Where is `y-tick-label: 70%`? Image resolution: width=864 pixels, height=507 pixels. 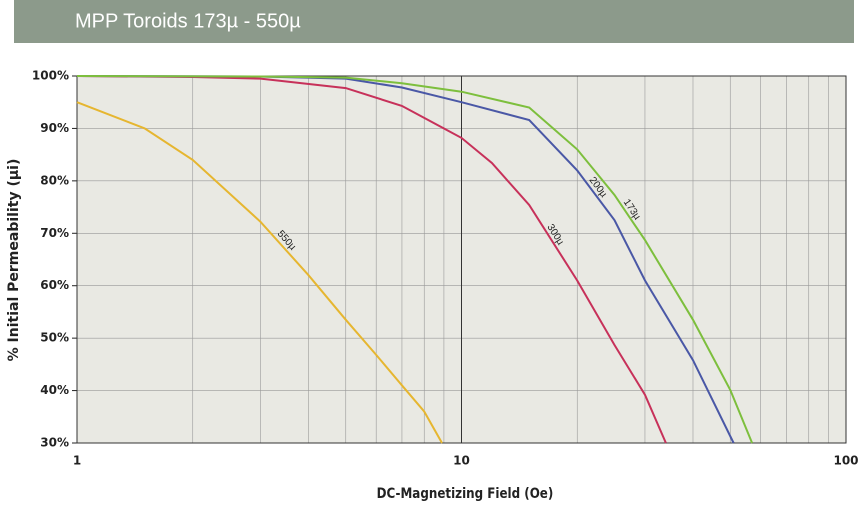 y-tick-label: 70% is located at coordinates (54, 233).